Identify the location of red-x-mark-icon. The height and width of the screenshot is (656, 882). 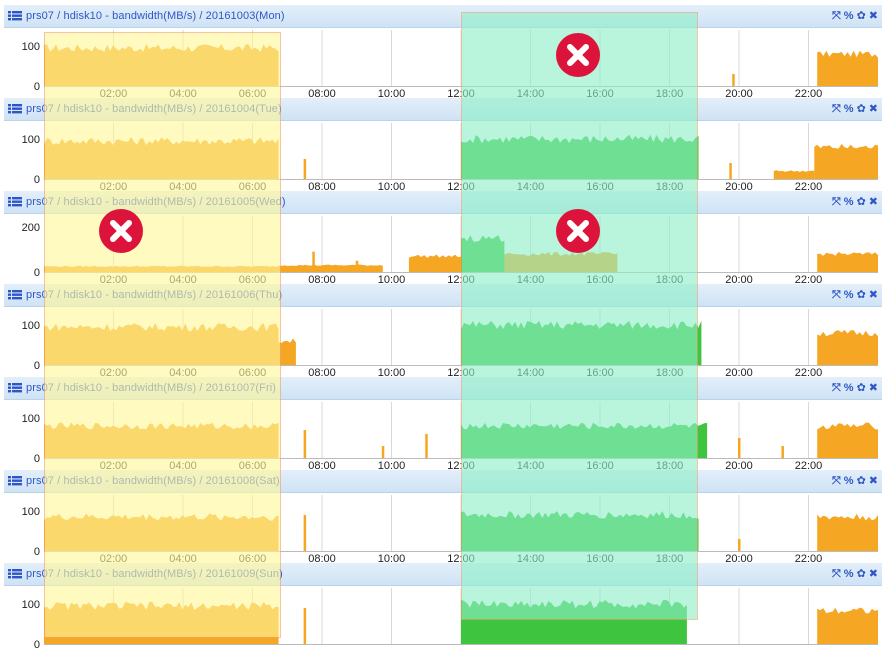
(578, 55).